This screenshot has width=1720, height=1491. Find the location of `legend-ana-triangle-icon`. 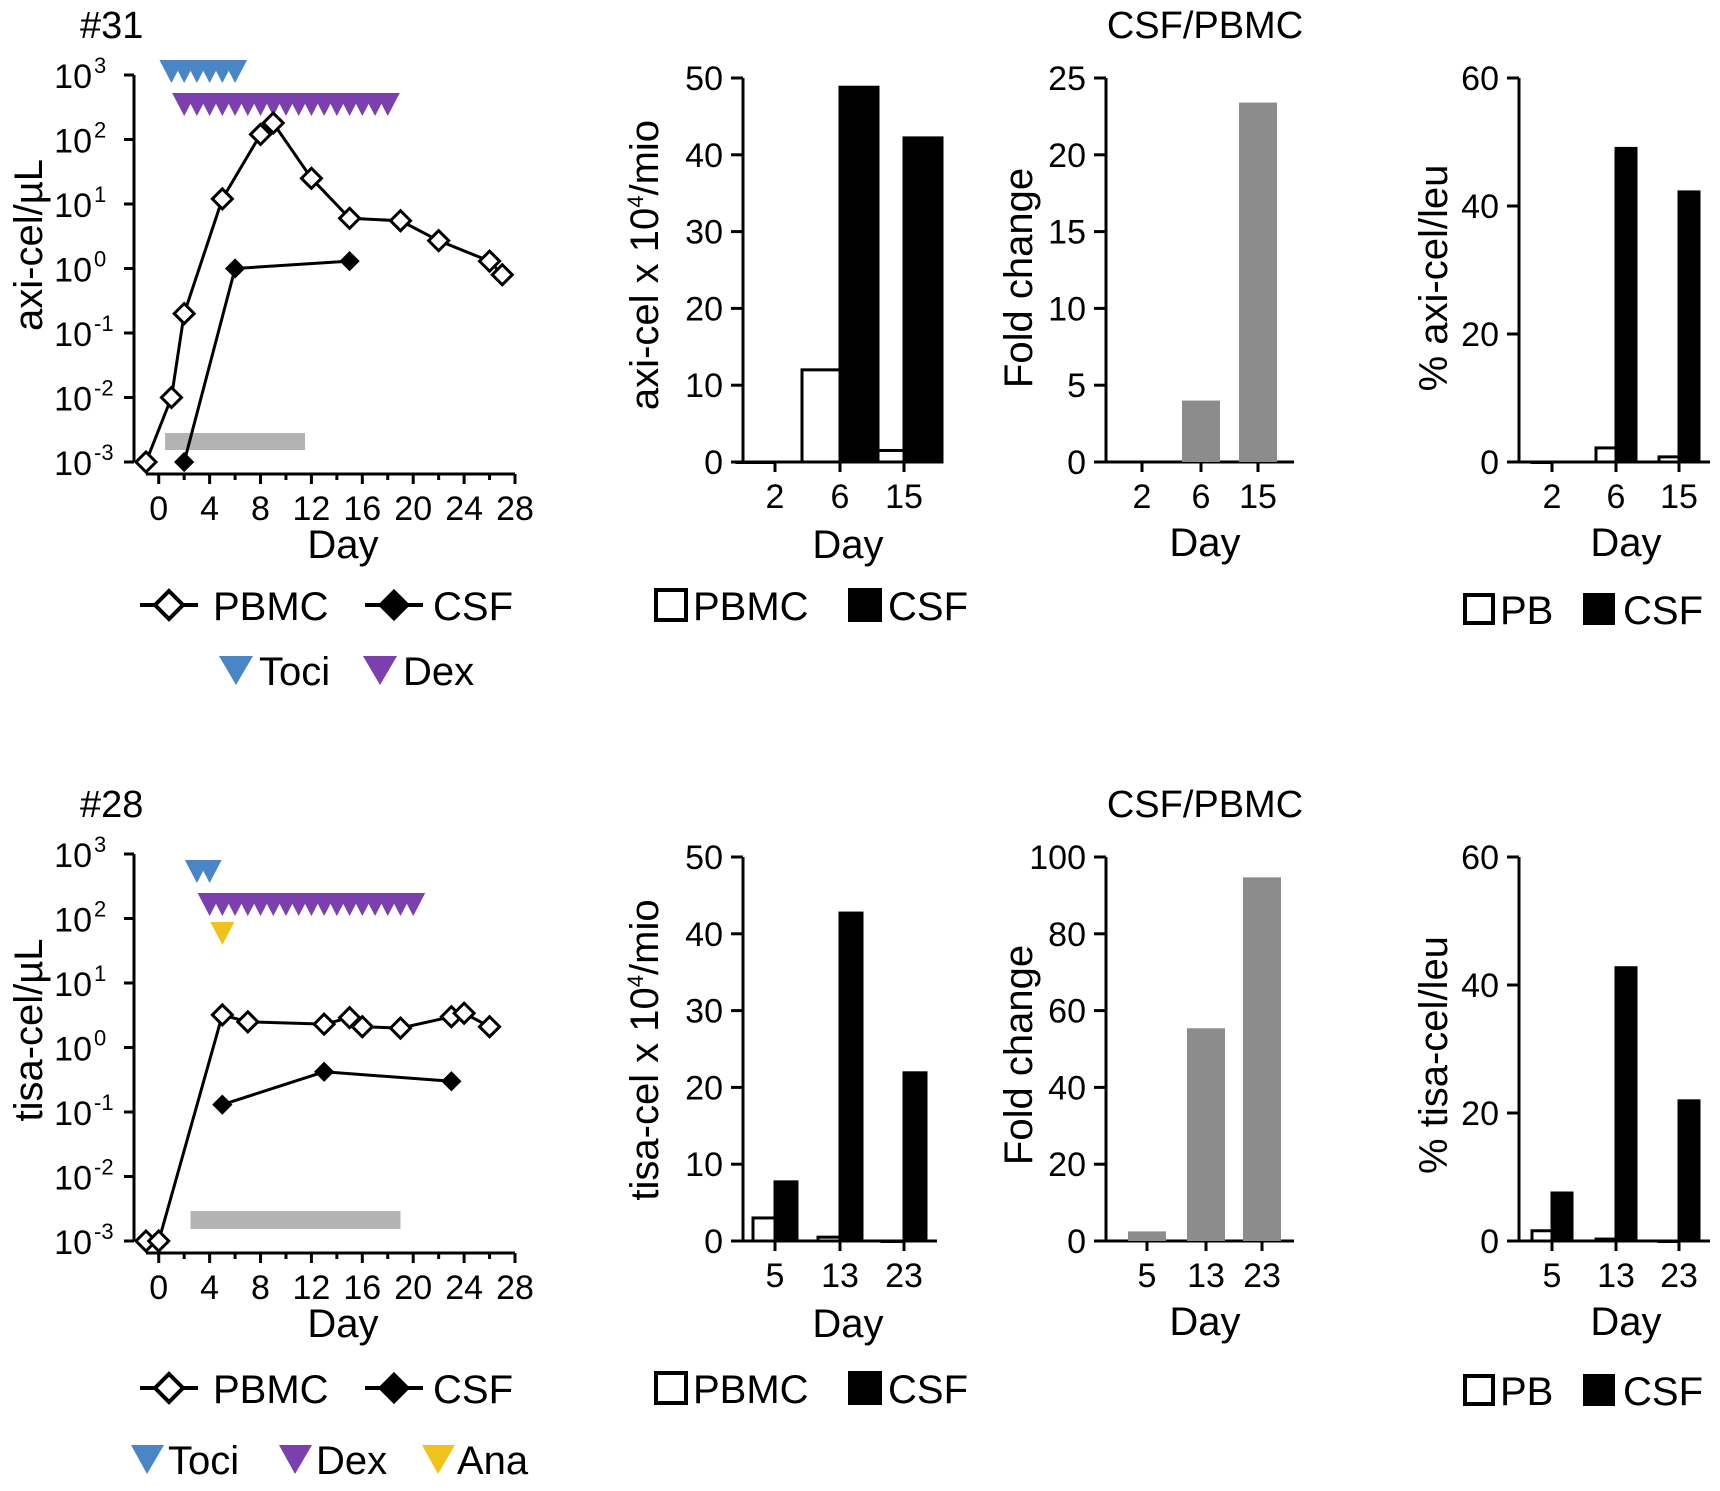

legend-ana-triangle-icon is located at coordinates (438, 1459).